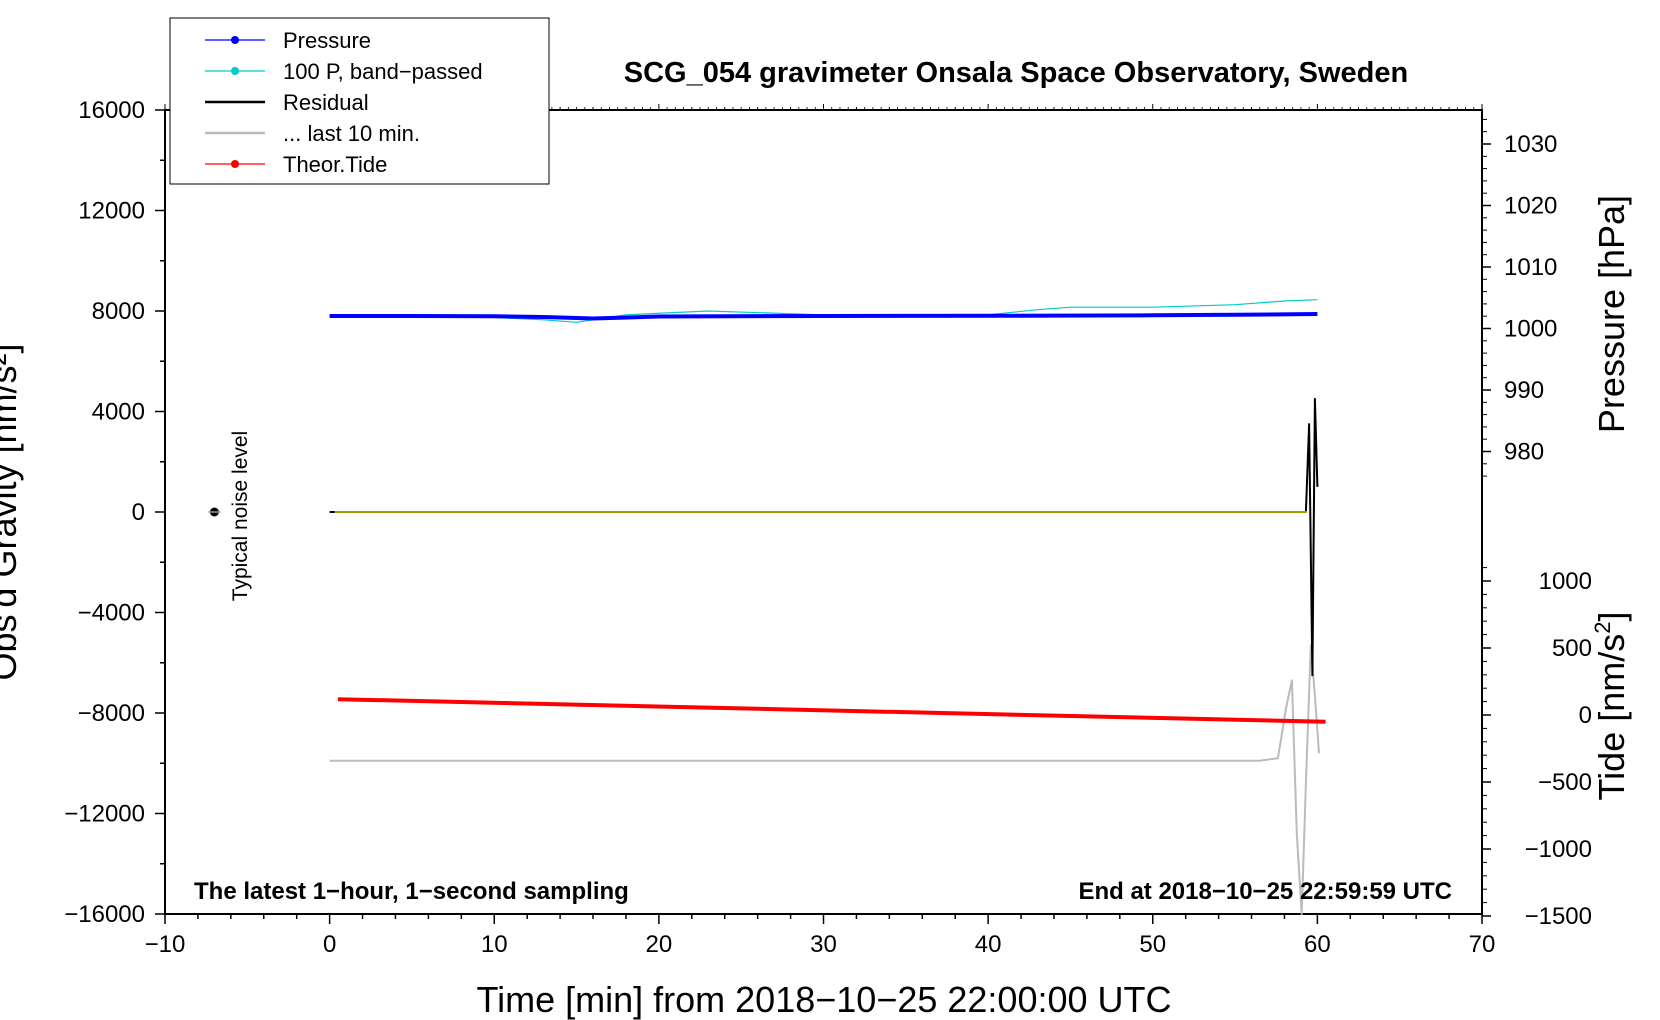 Image resolution: width=1660 pixels, height=1020 pixels. Describe the element at coordinates (111, 713) in the screenshot. I see `y-tick-label: −8000` at that location.